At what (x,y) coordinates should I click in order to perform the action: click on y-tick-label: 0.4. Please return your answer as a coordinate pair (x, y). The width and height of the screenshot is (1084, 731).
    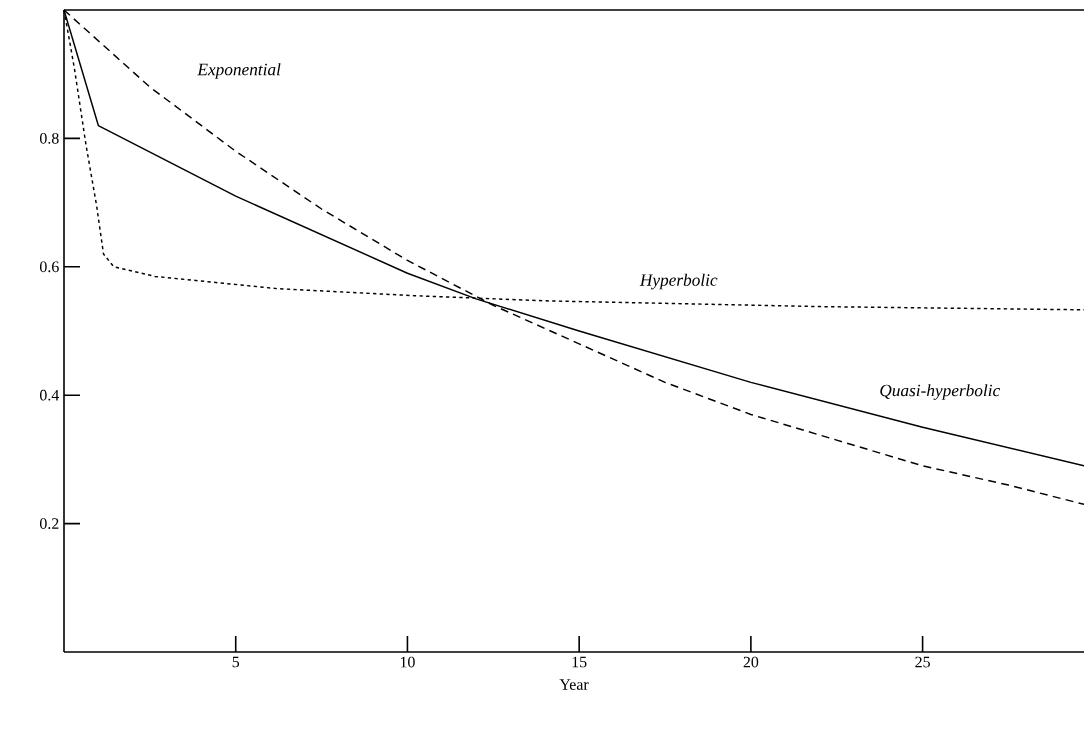
    Looking at the image, I should click on (49, 395).